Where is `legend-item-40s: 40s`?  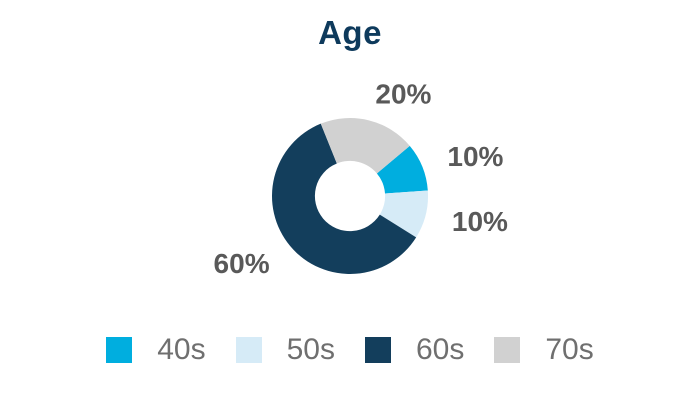
legend-item-40s: 40s is located at coordinates (156, 349).